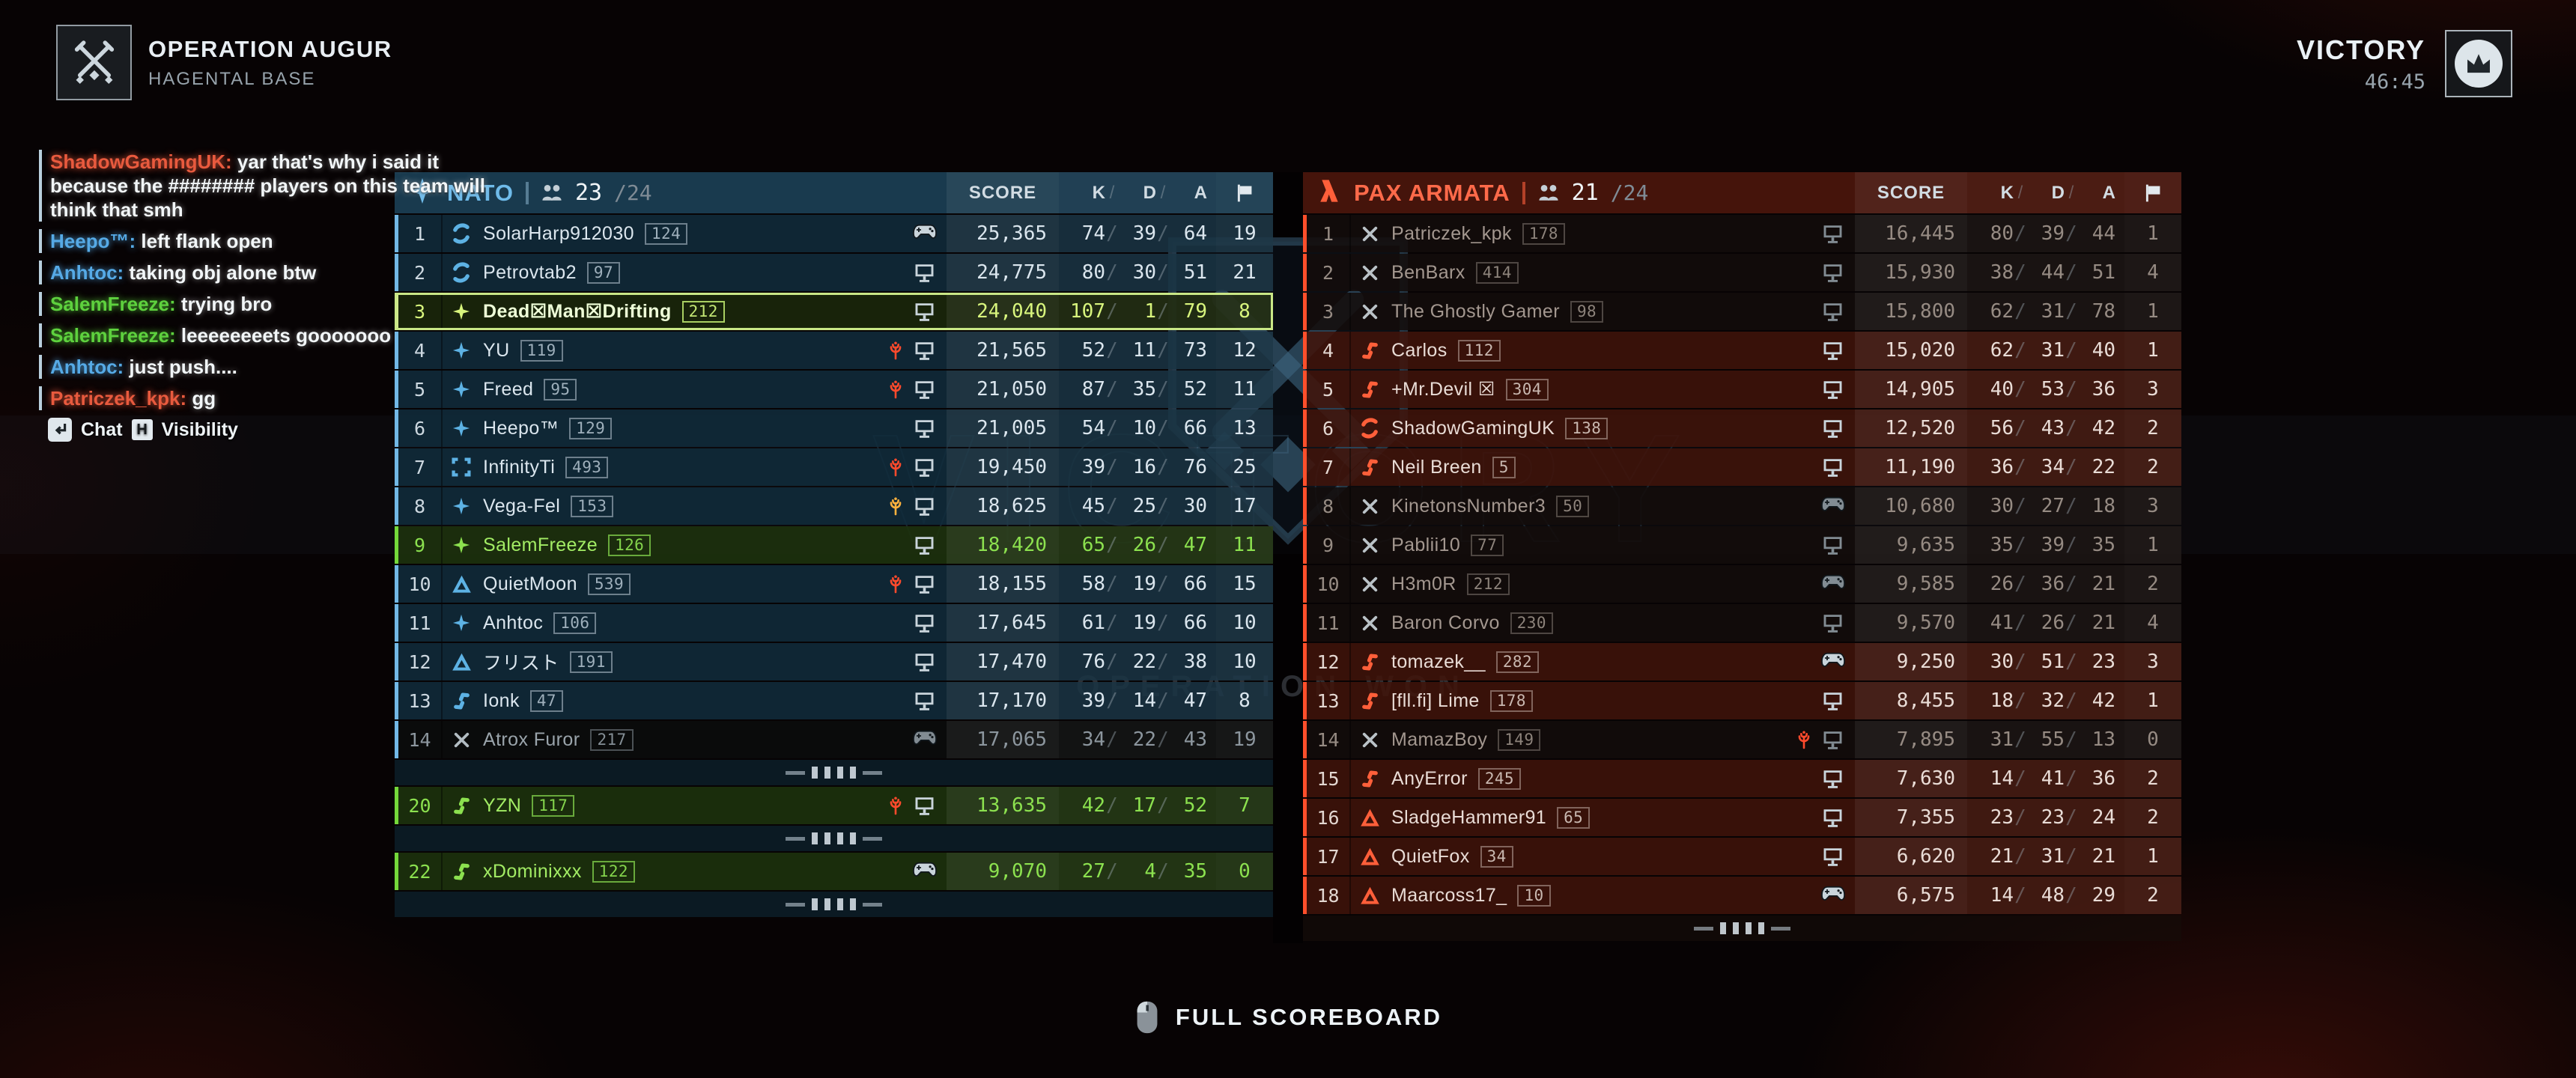  Describe the element at coordinates (1195, 311) in the screenshot. I see `assists-value: 79` at that location.